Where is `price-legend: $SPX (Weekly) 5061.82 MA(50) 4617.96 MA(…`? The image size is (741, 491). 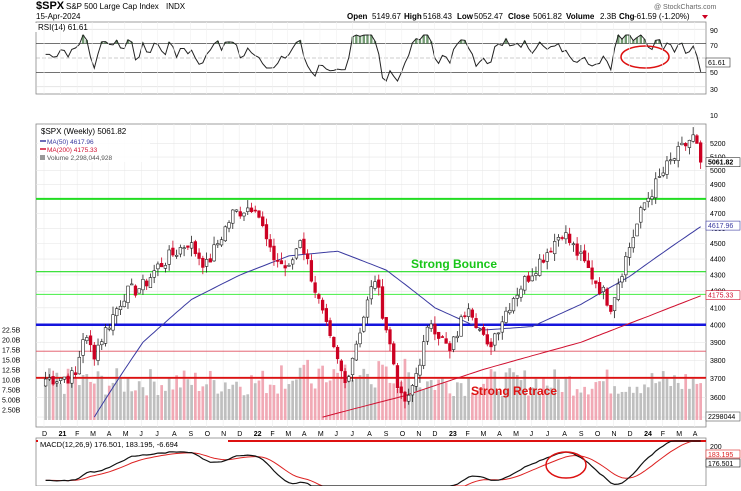
price-legend: $SPX (Weekly) 5061.82 MA(50) 4617.96 MA(… is located at coordinates (94, 144).